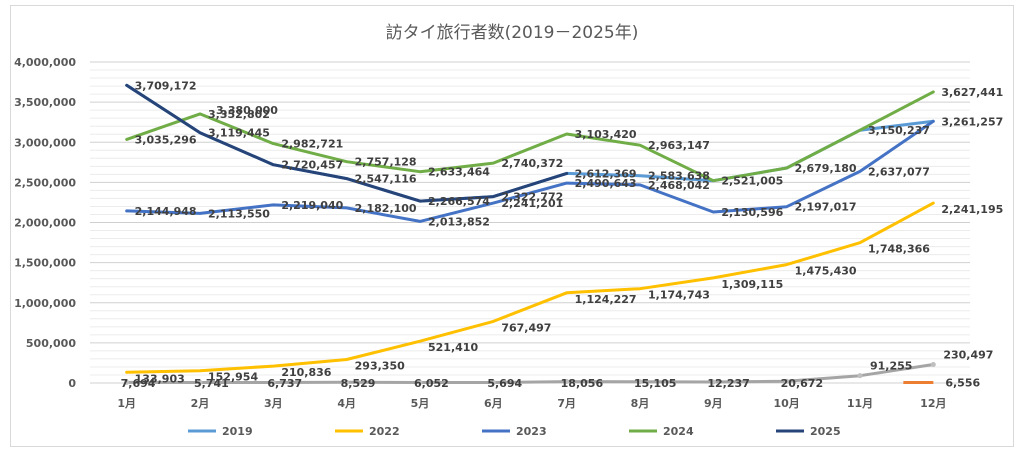  Describe the element at coordinates (45, 182) in the screenshot. I see `y-tick-label: 2,500,000` at that location.